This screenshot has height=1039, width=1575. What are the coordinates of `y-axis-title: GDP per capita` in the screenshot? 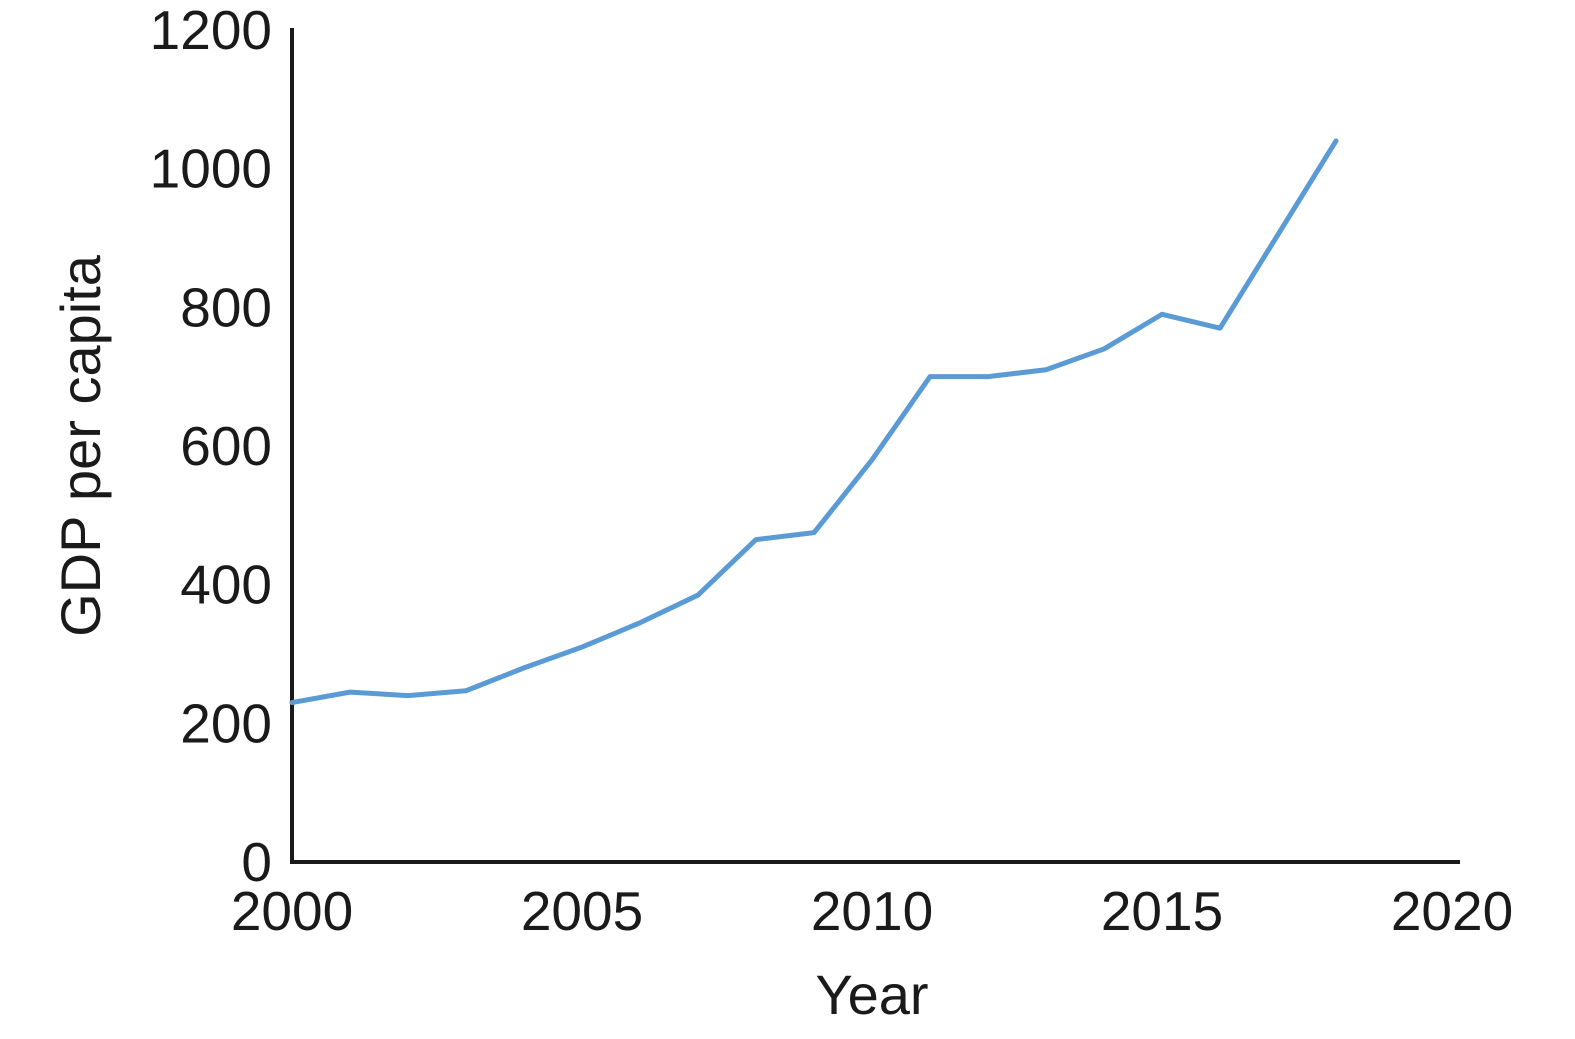 It's located at (80, 445).